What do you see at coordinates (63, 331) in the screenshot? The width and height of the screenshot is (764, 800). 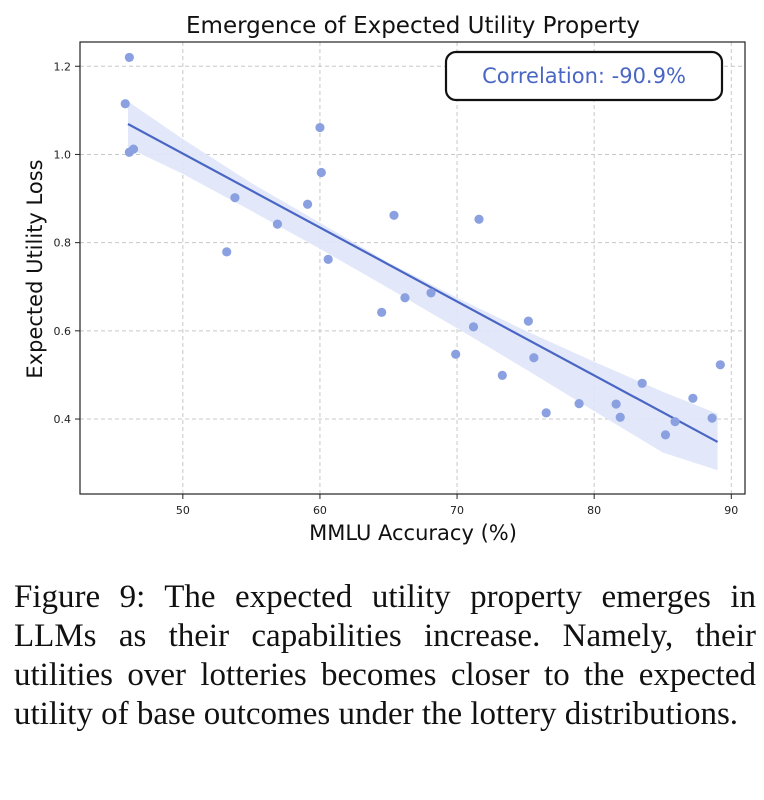 I see `y-tick-label: 0.6` at bounding box center [63, 331].